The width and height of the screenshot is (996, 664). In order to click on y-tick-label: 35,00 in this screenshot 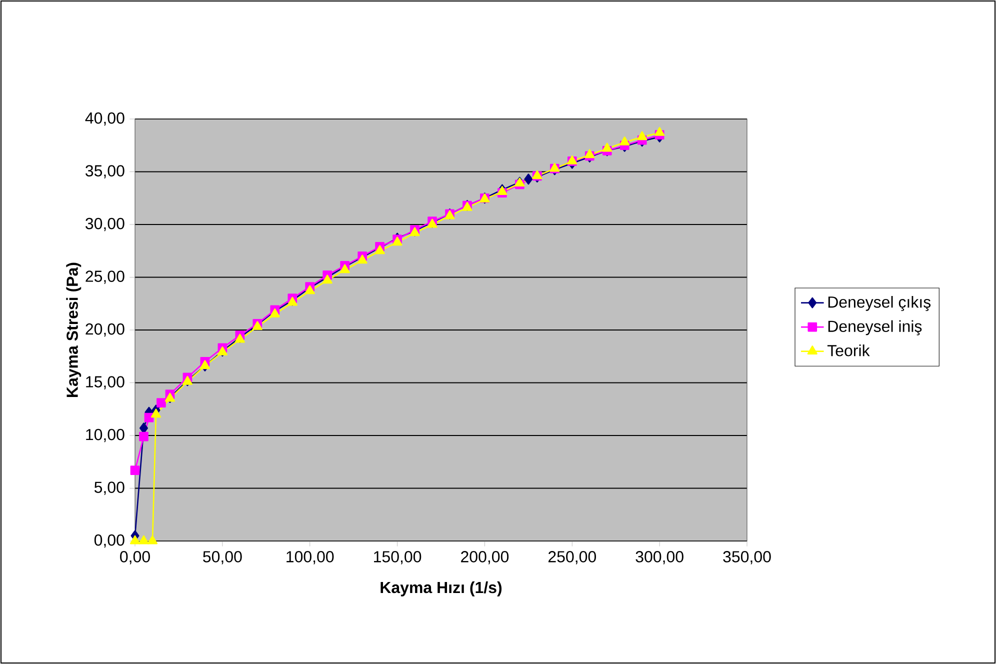, I will do `click(105, 171)`.